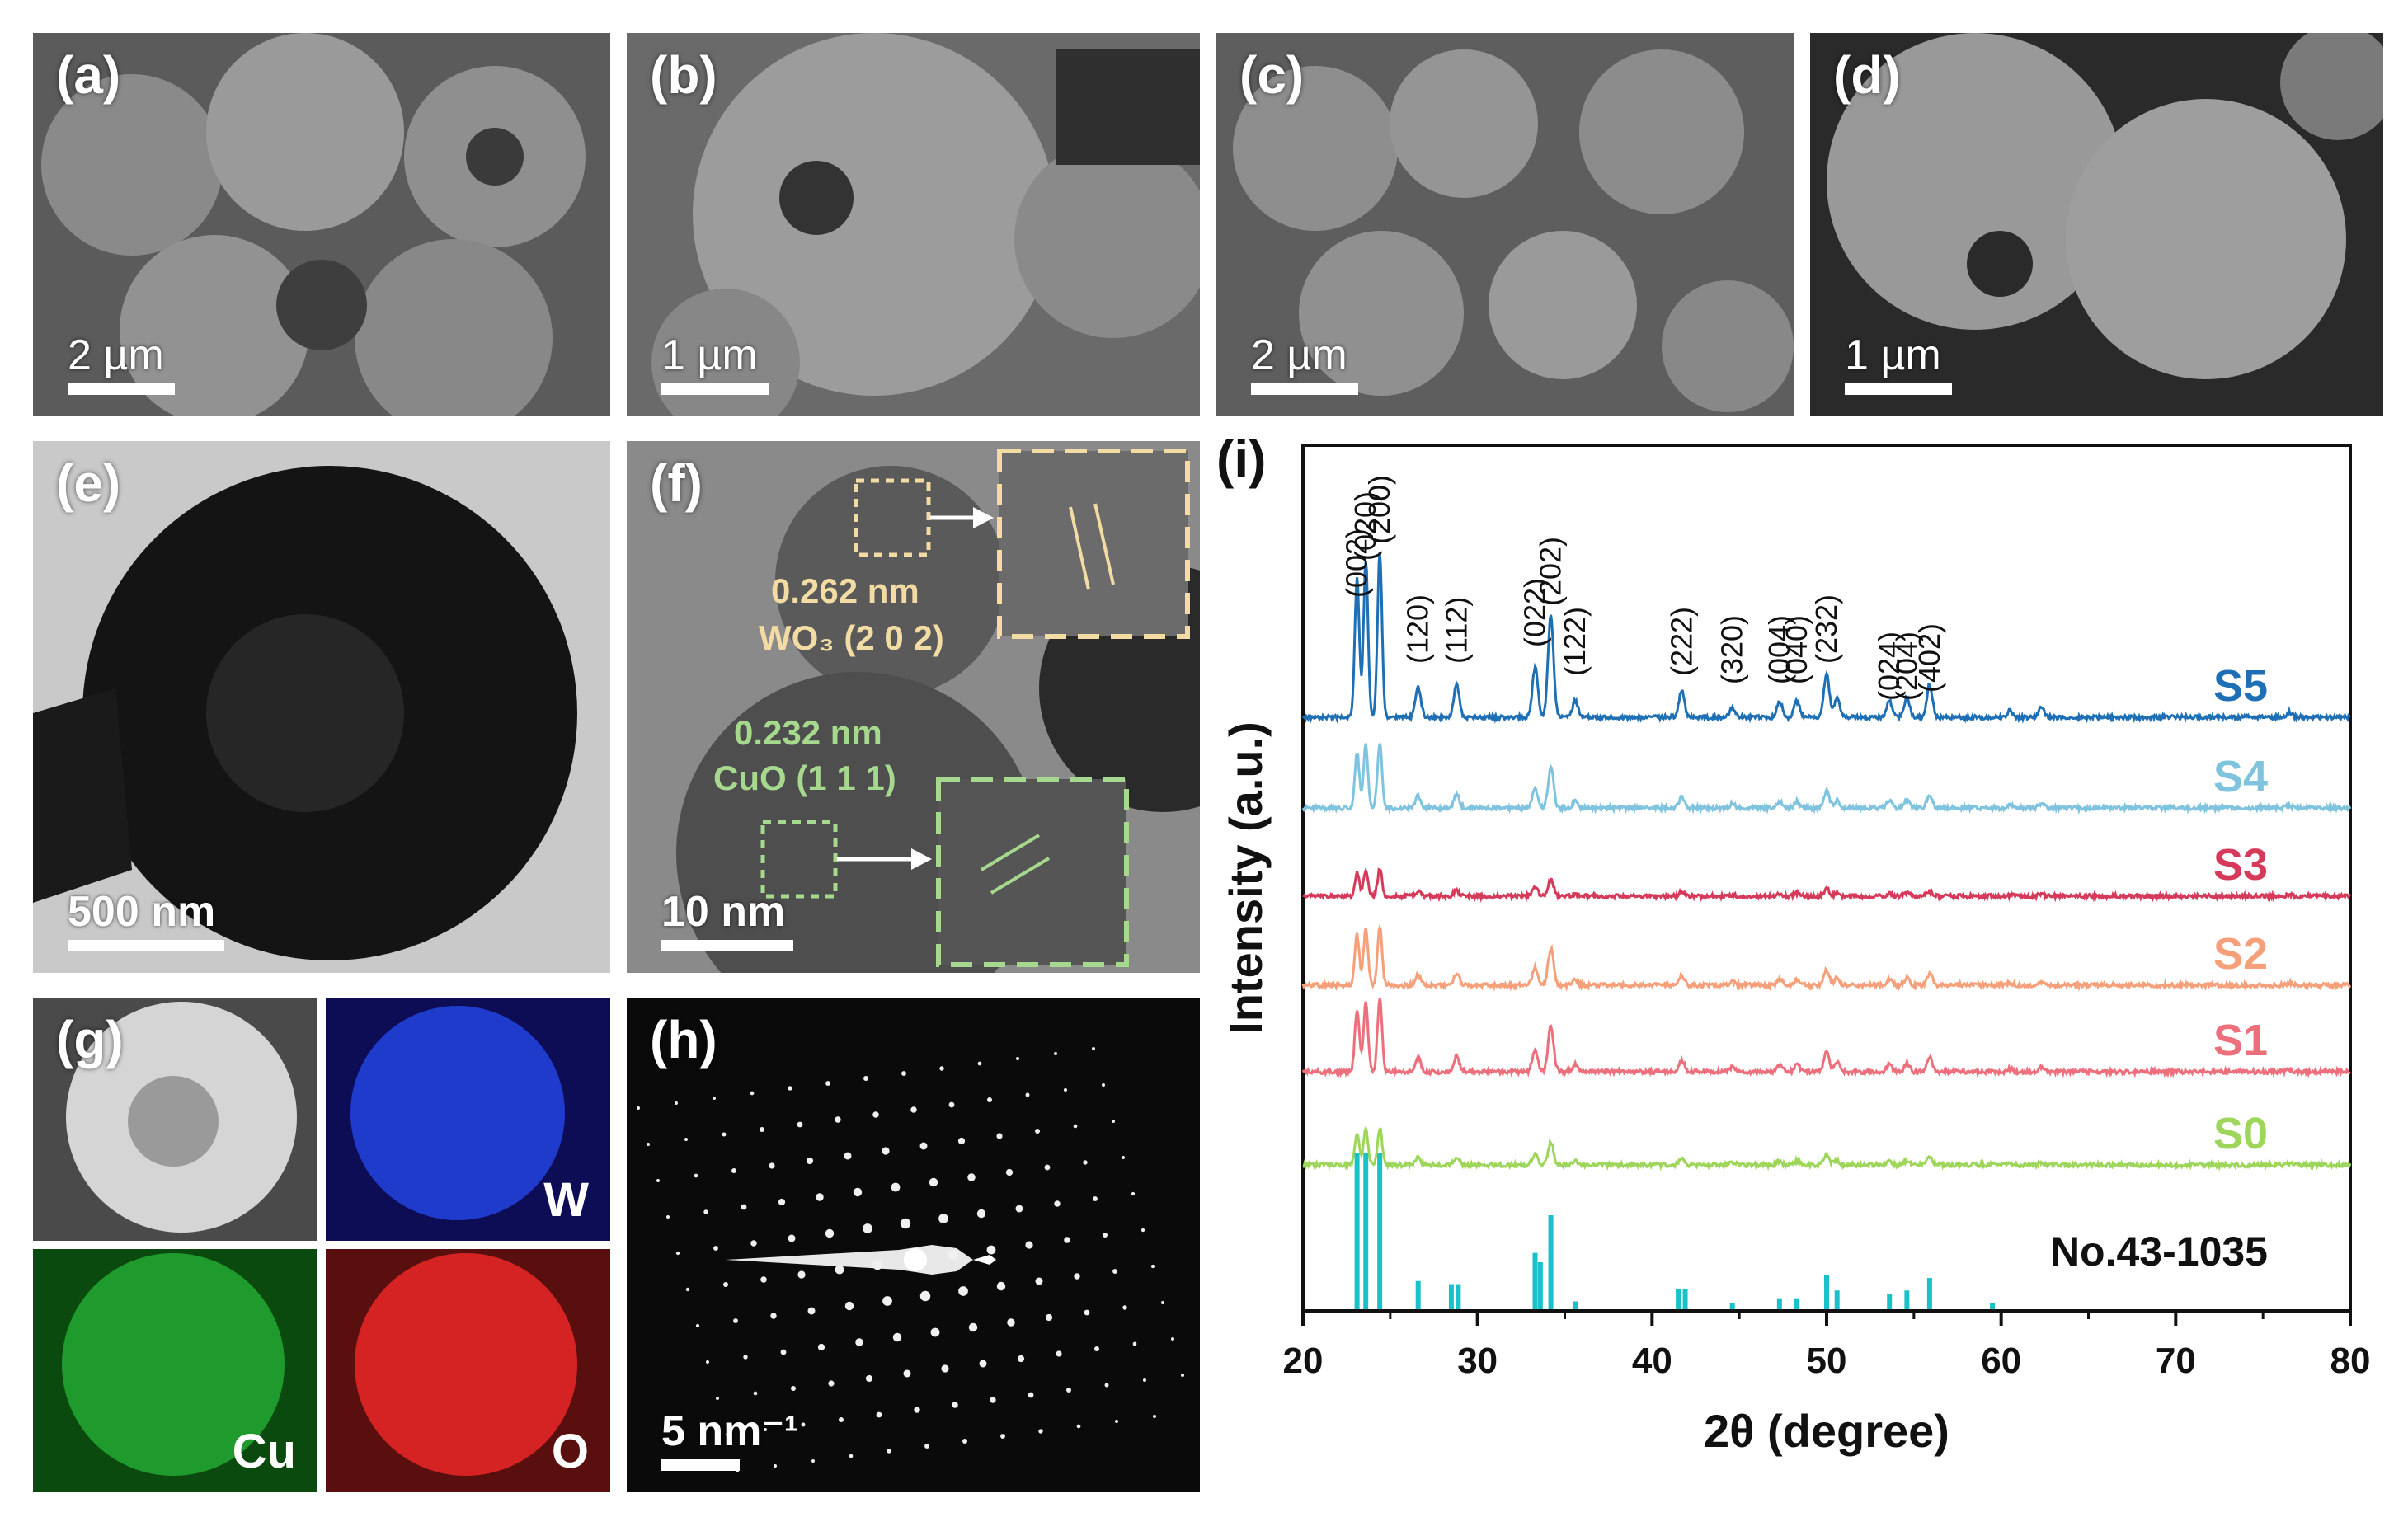 Image resolution: width=2408 pixels, height=1517 pixels. I want to click on series-label-s3: S3, so click(2240, 865).